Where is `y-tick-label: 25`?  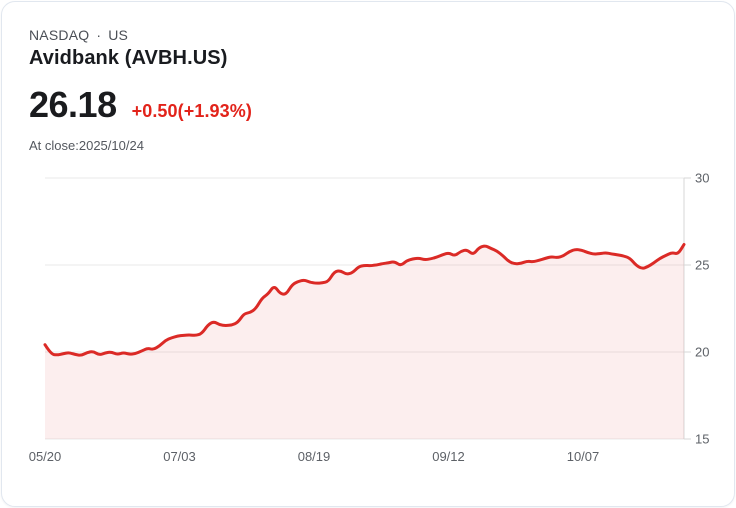
y-tick-label: 25 is located at coordinates (702, 265).